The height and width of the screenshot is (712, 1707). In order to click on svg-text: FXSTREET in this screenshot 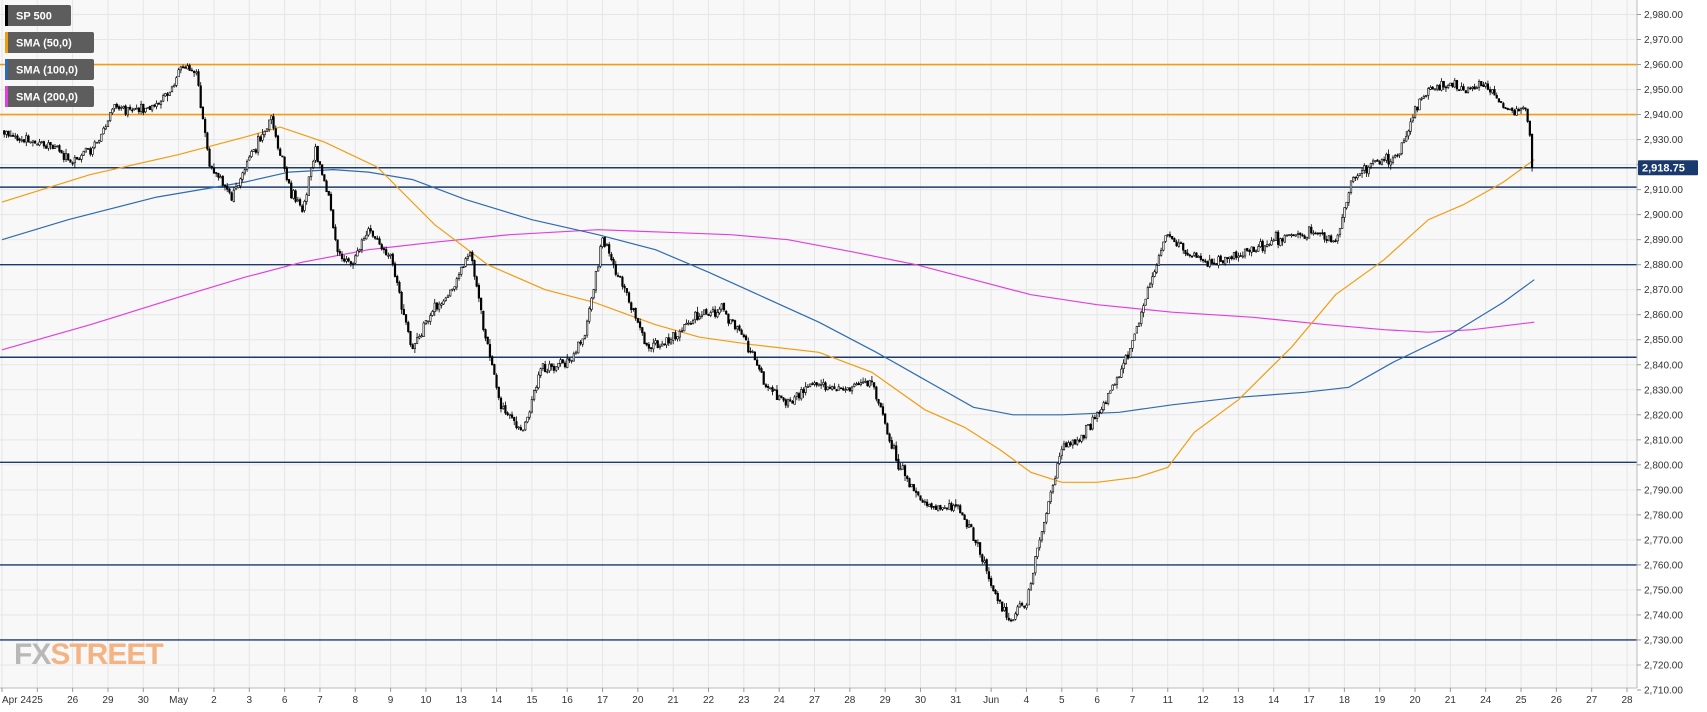, I will do `click(88, 654)`.